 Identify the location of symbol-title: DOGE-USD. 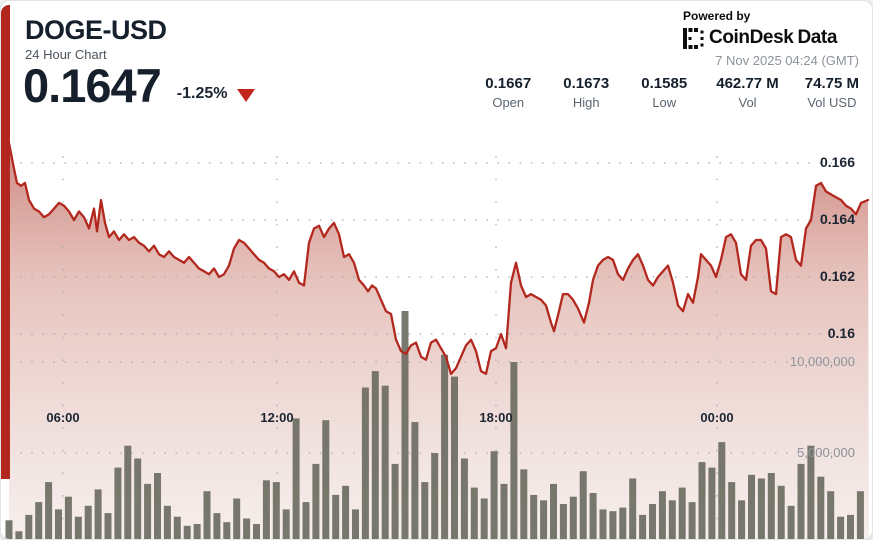
(96, 30).